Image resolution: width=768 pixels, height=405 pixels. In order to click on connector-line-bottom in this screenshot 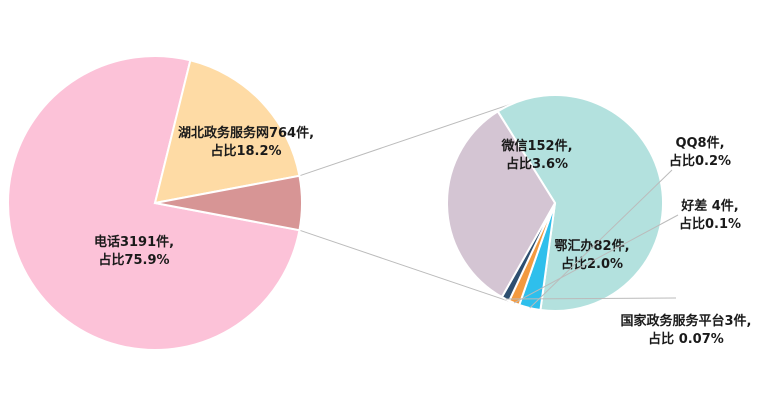, I will do `click(407, 266)`.